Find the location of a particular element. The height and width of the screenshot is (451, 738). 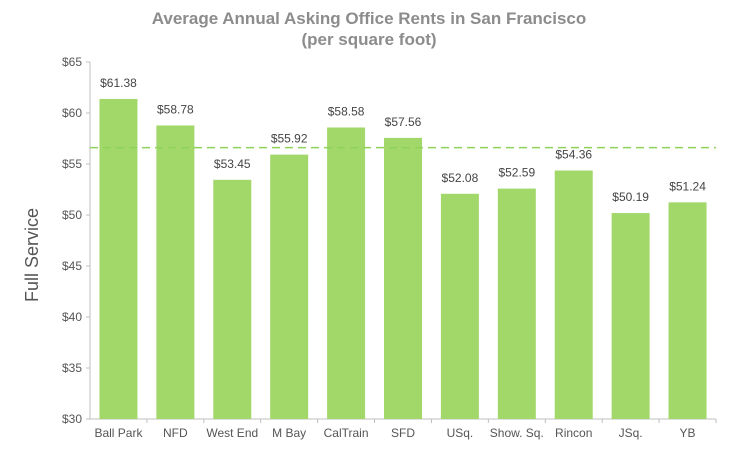

x-tick-label: USq. is located at coordinates (460, 433).